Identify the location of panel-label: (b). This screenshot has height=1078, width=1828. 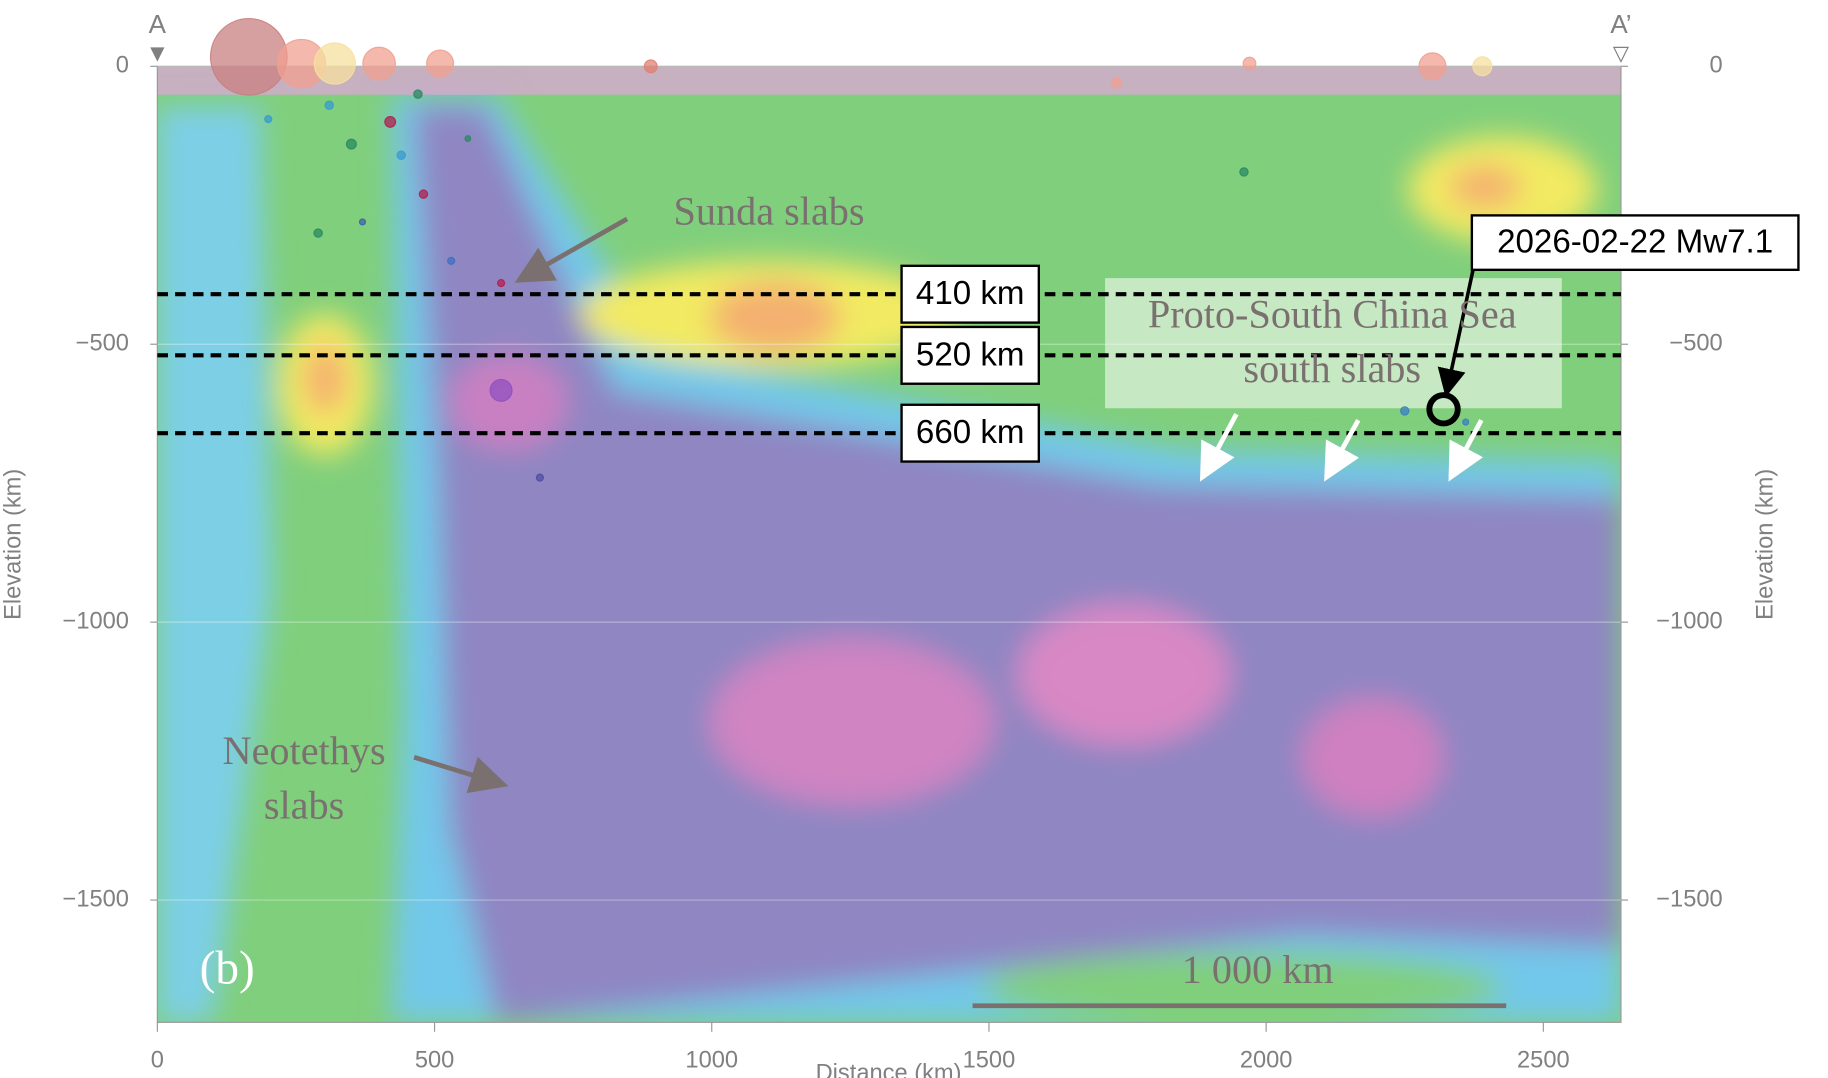
(227, 968).